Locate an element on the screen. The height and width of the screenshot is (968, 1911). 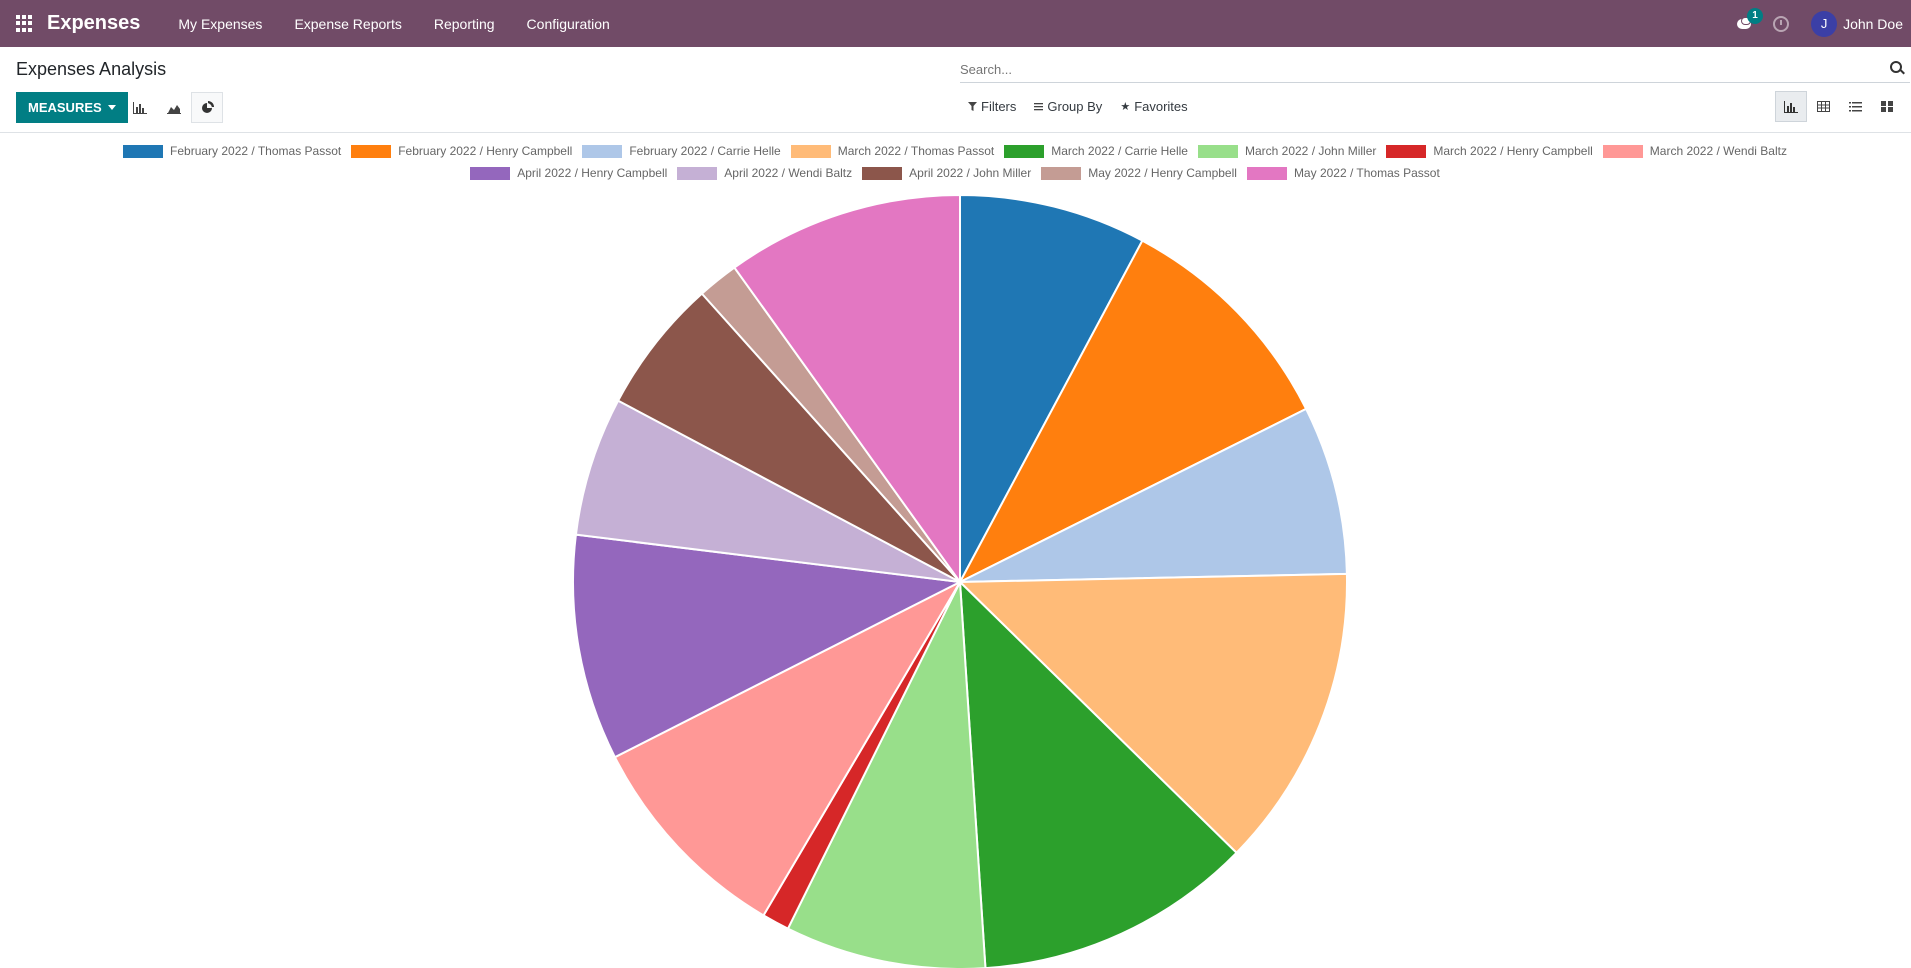
legend-label: March 2022 / Thomas Passot is located at coordinates (916, 151).